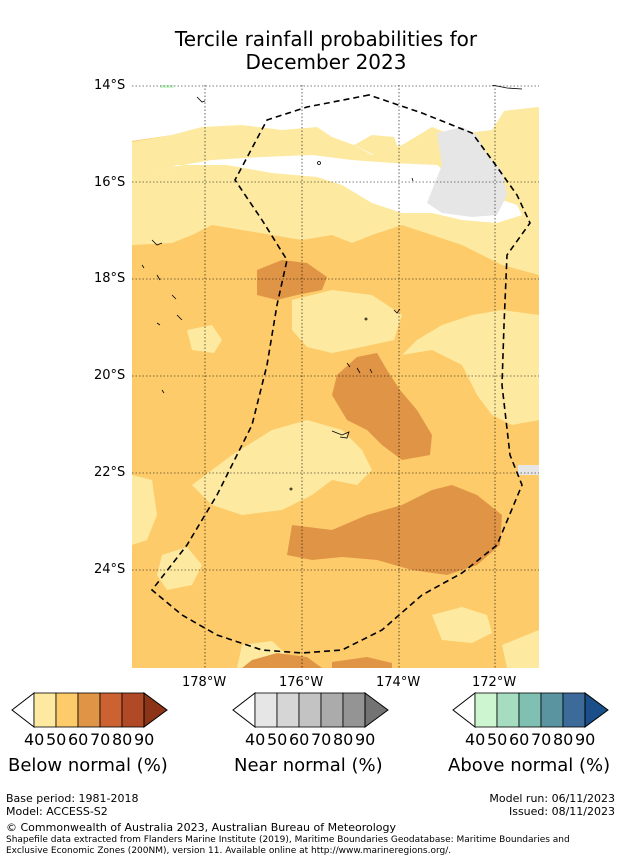  What do you see at coordinates (362, 662) in the screenshot?
I see `below-60-70-southeast-edge` at bounding box center [362, 662].